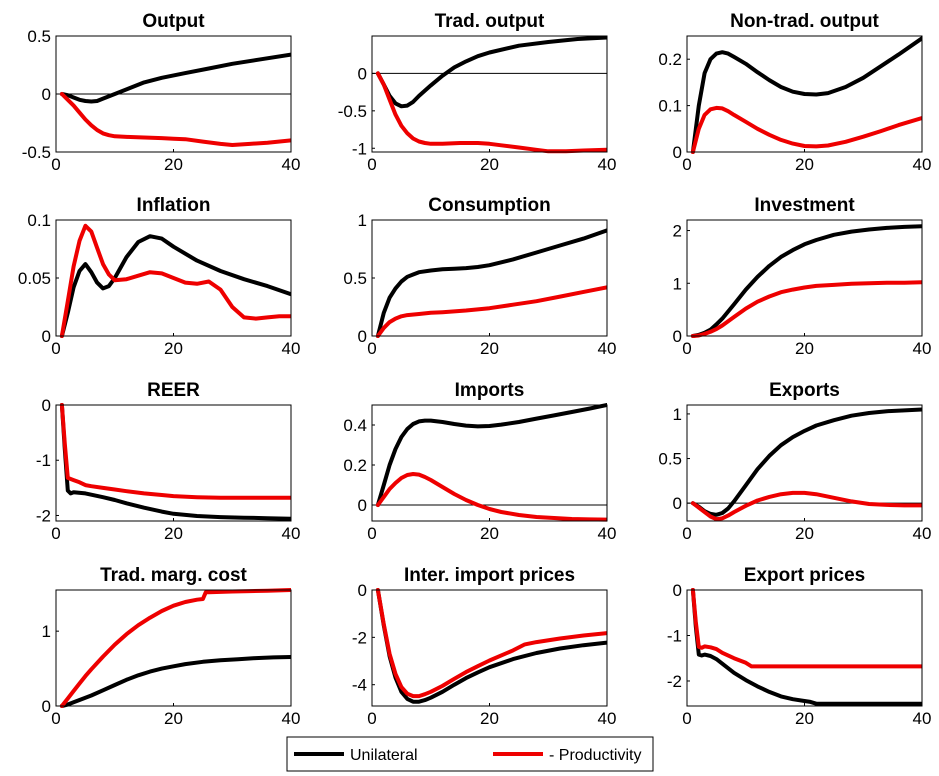 This screenshot has height=776, width=939. I want to click on panel-2: Trad. output 0 20 40 -1 -0.5 0, so click(477, 92).